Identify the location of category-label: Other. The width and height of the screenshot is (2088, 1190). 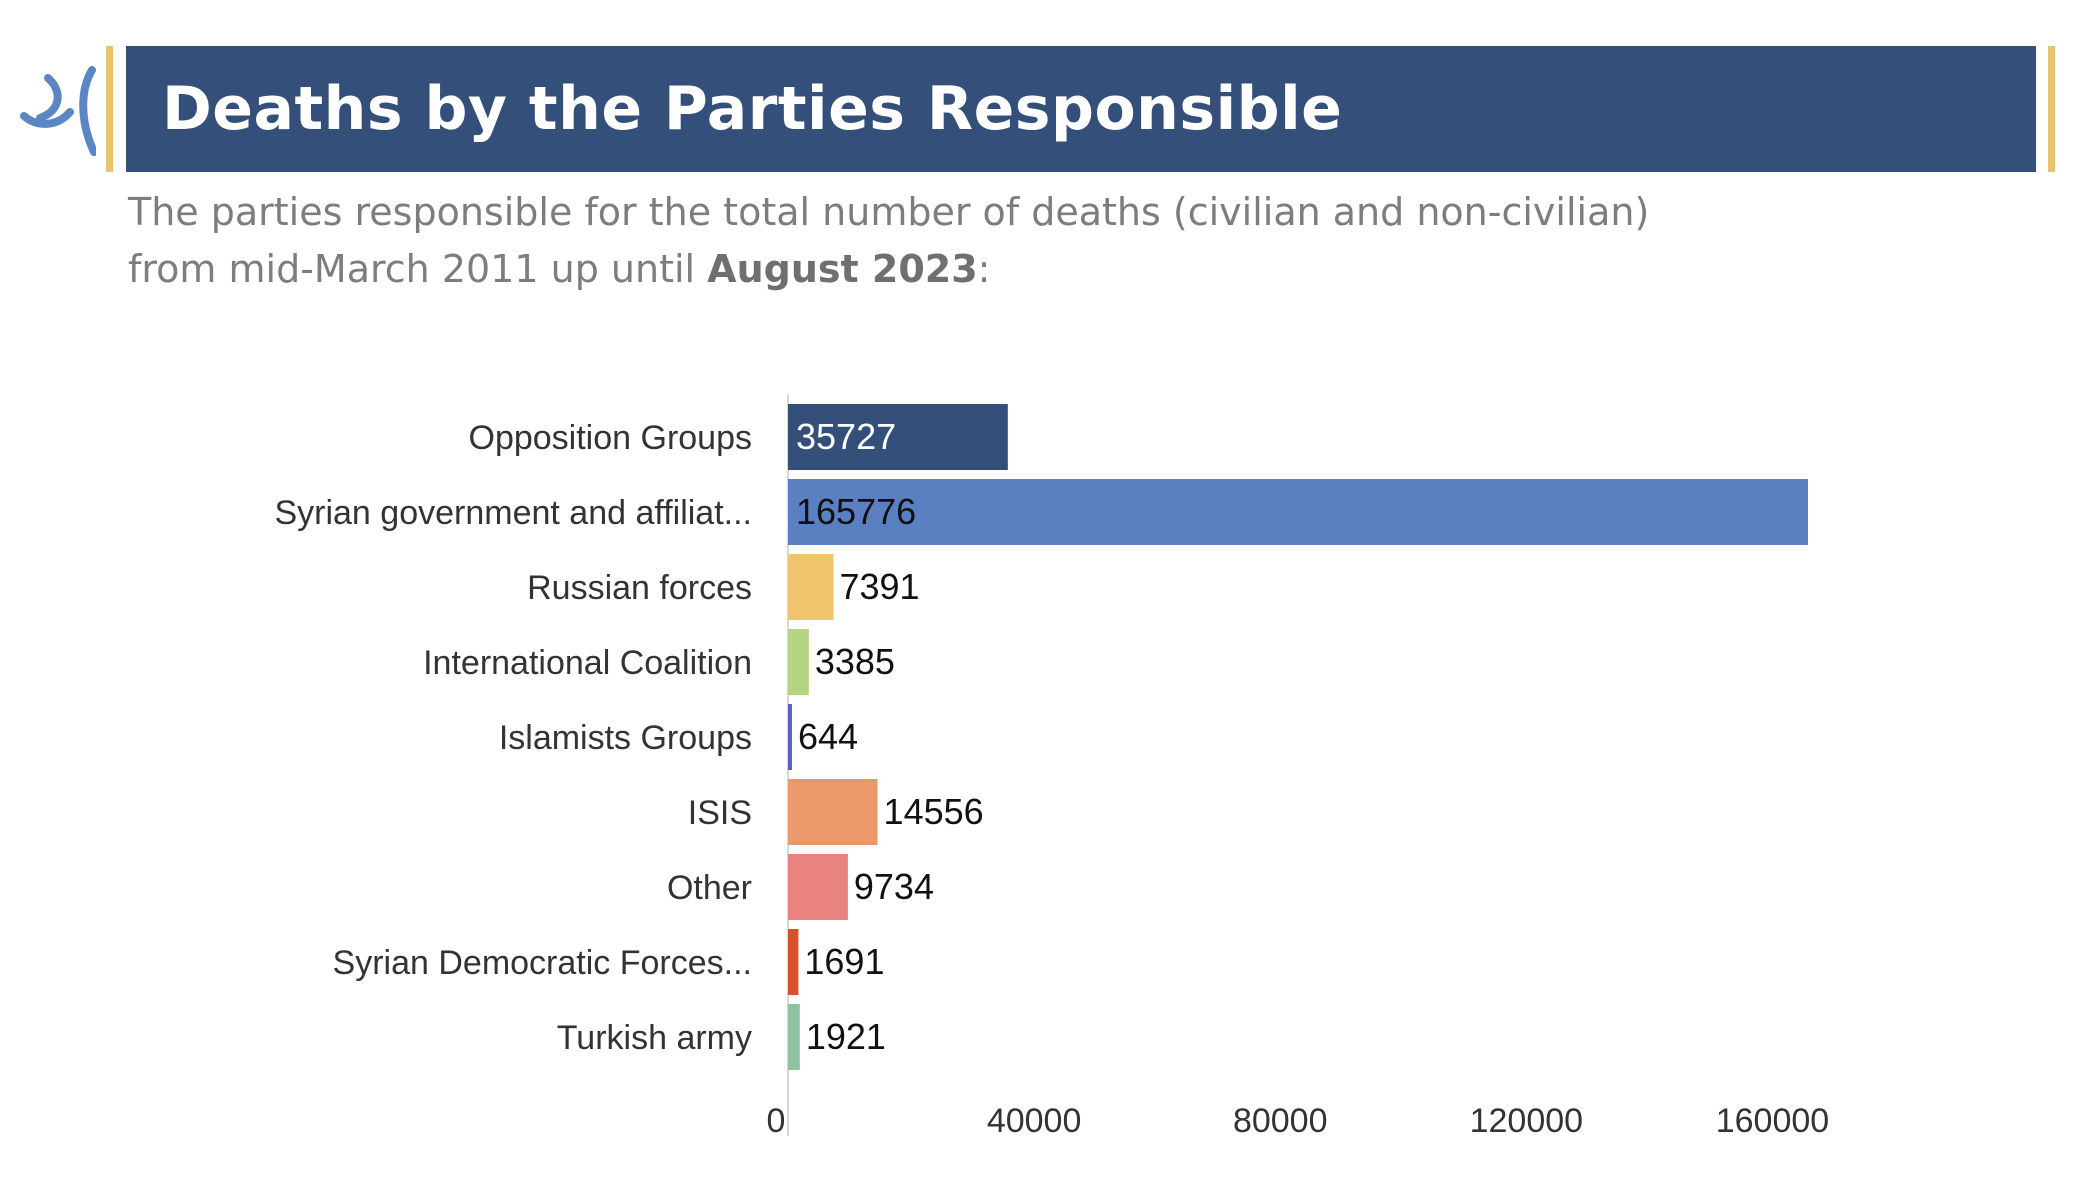
(709, 888).